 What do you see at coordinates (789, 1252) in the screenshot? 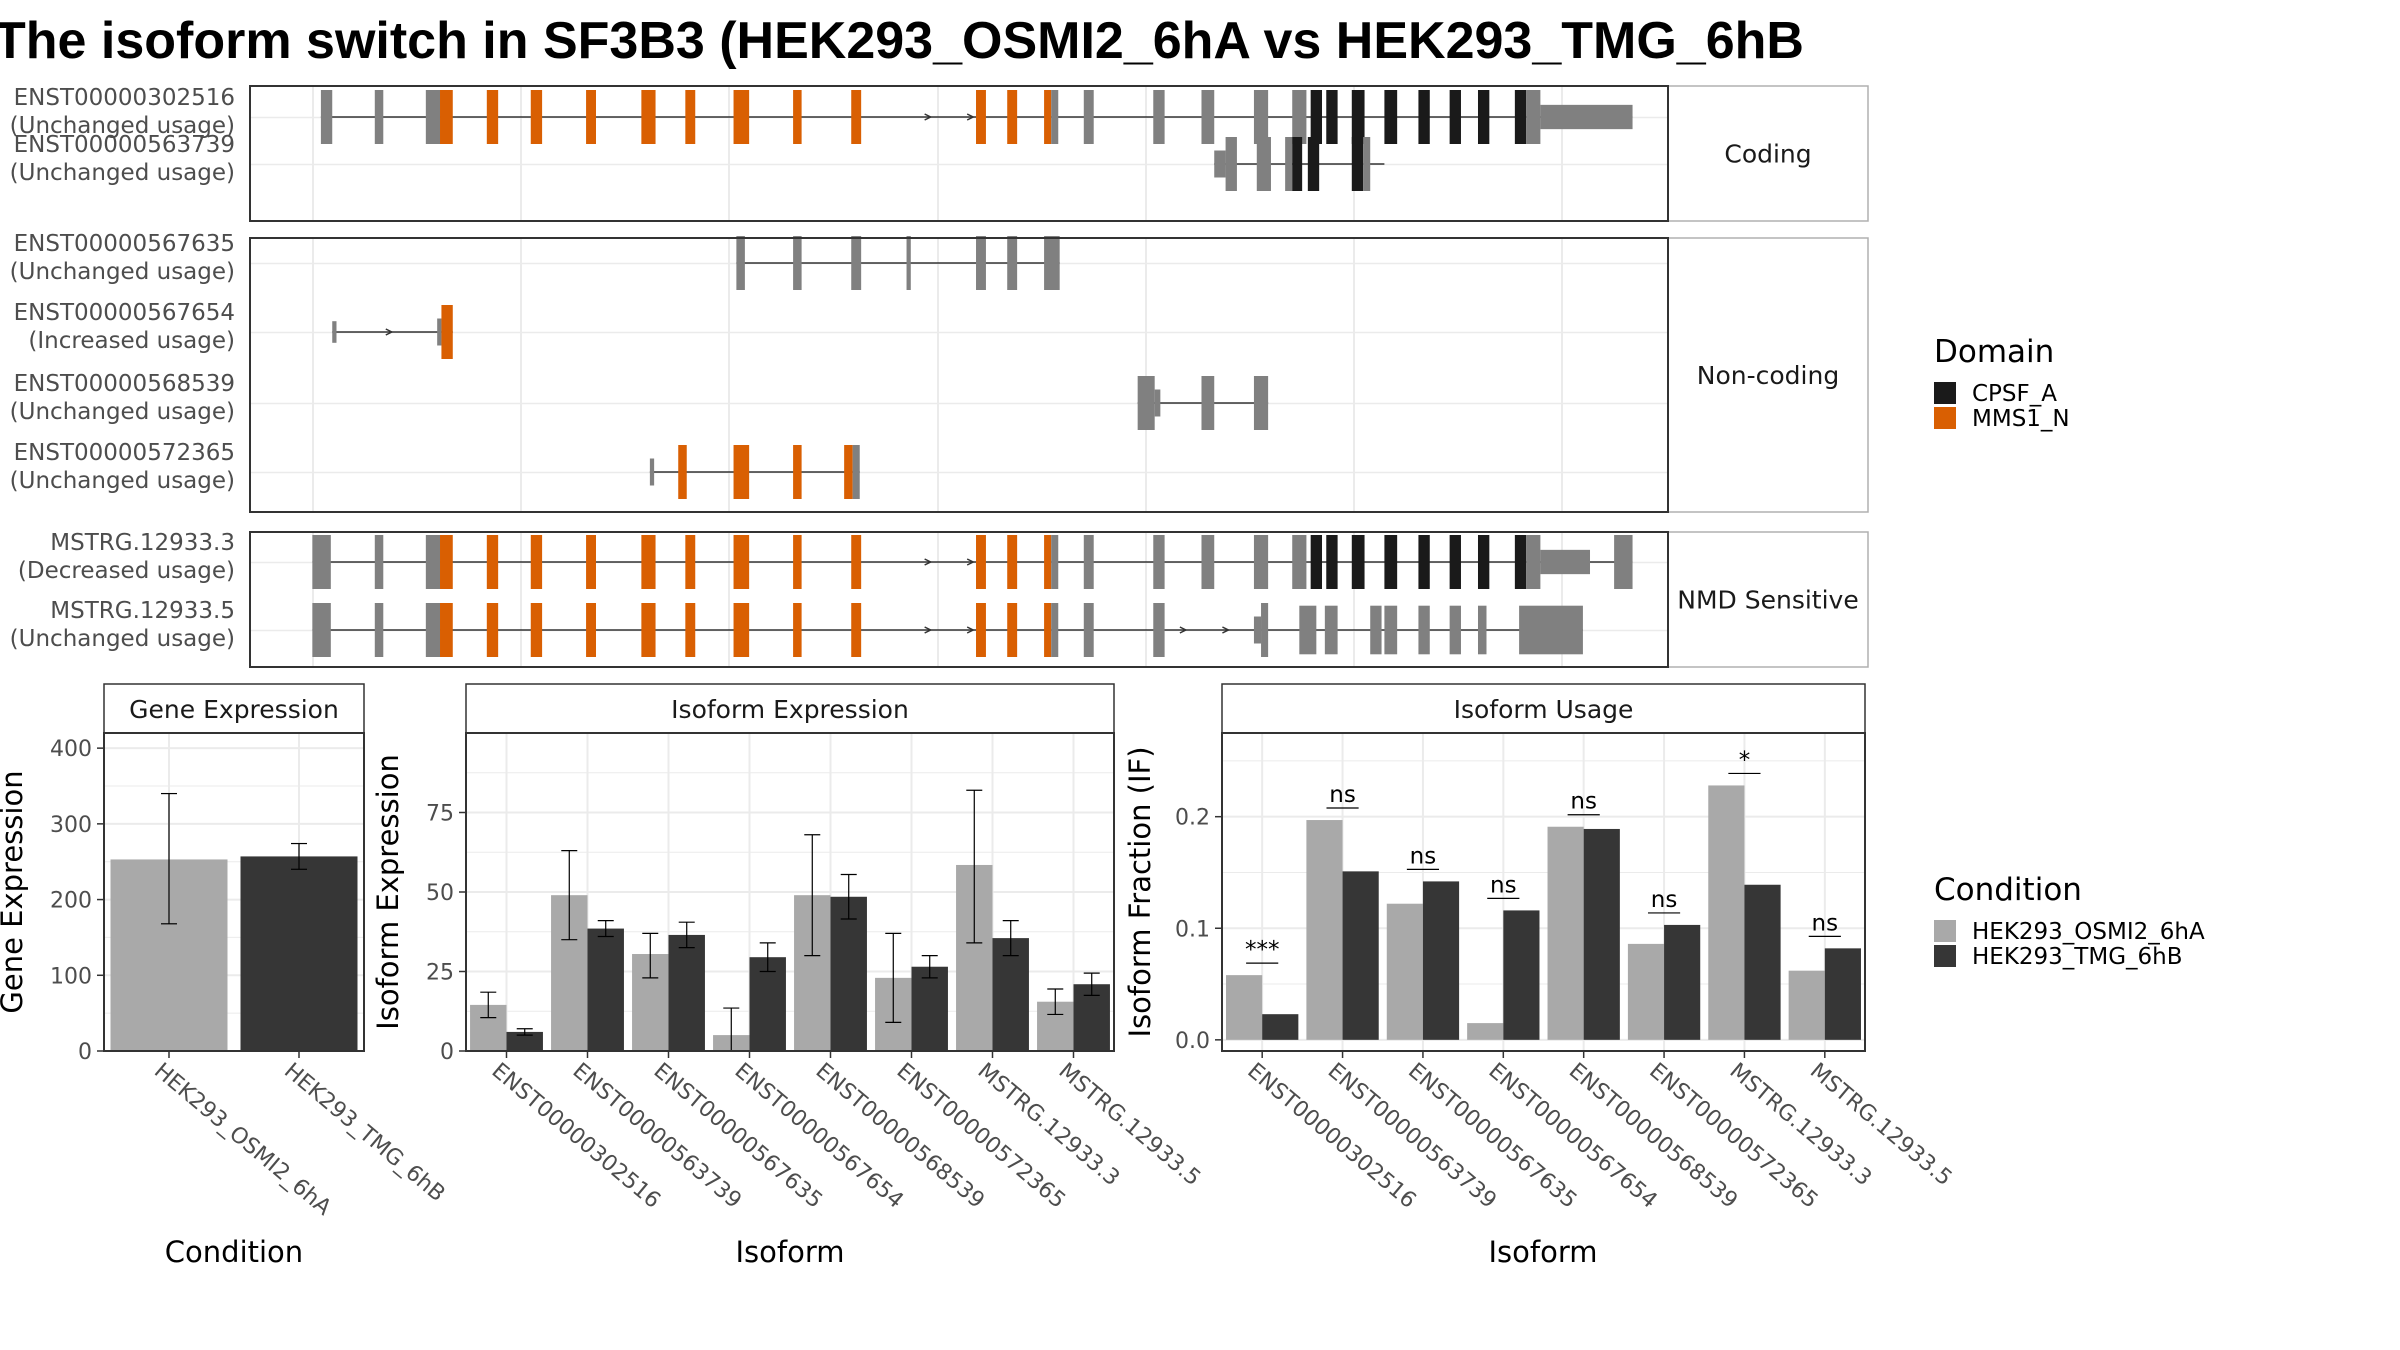
I see `x-axis-label: Isoform` at bounding box center [789, 1252].